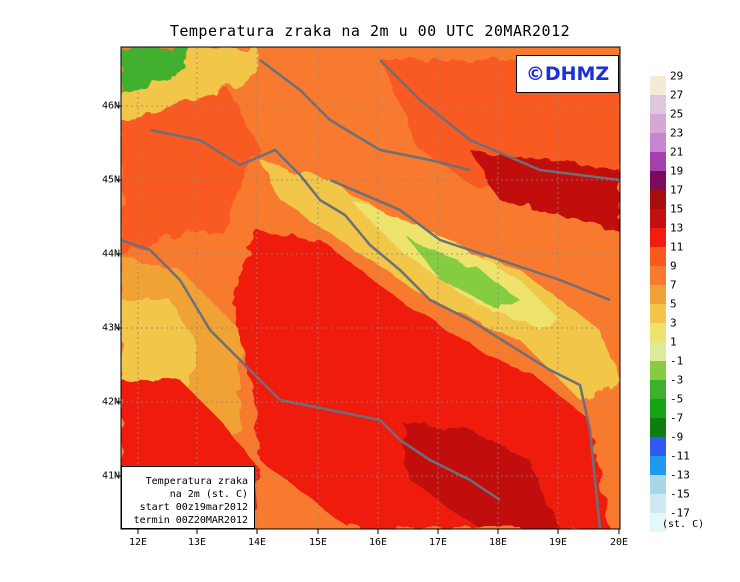 This screenshot has width=740, height=582. I want to click on legend-label: -7, so click(677, 418).